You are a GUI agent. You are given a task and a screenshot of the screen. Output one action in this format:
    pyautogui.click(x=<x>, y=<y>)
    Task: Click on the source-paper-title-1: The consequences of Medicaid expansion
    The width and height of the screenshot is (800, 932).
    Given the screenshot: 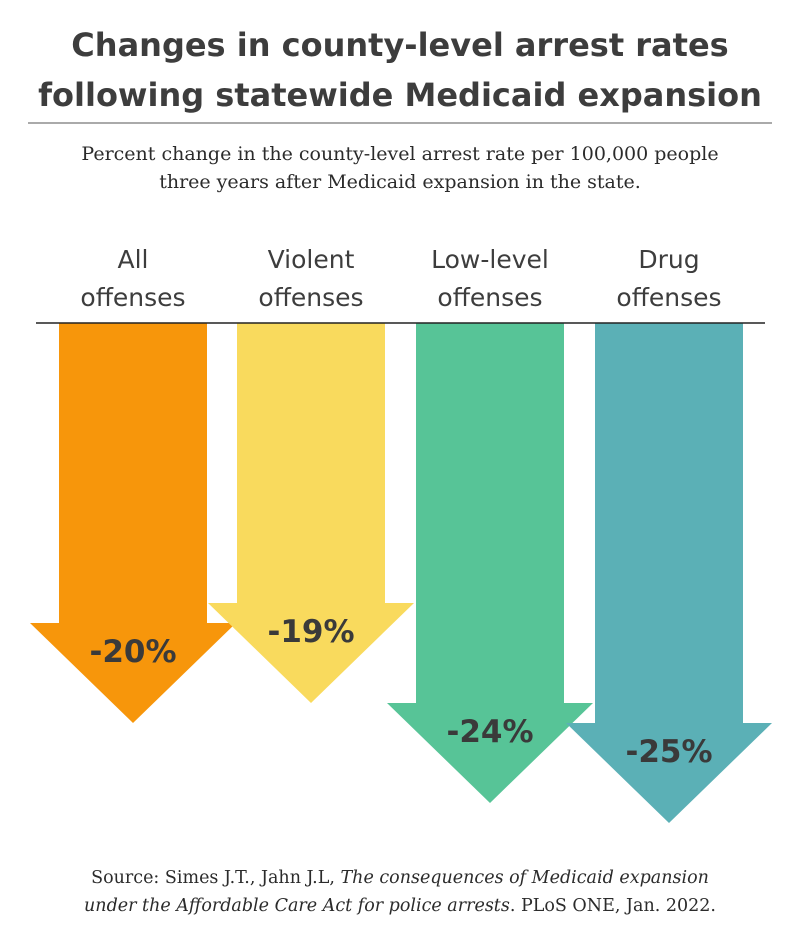 What is the action you would take?
    pyautogui.click(x=525, y=878)
    